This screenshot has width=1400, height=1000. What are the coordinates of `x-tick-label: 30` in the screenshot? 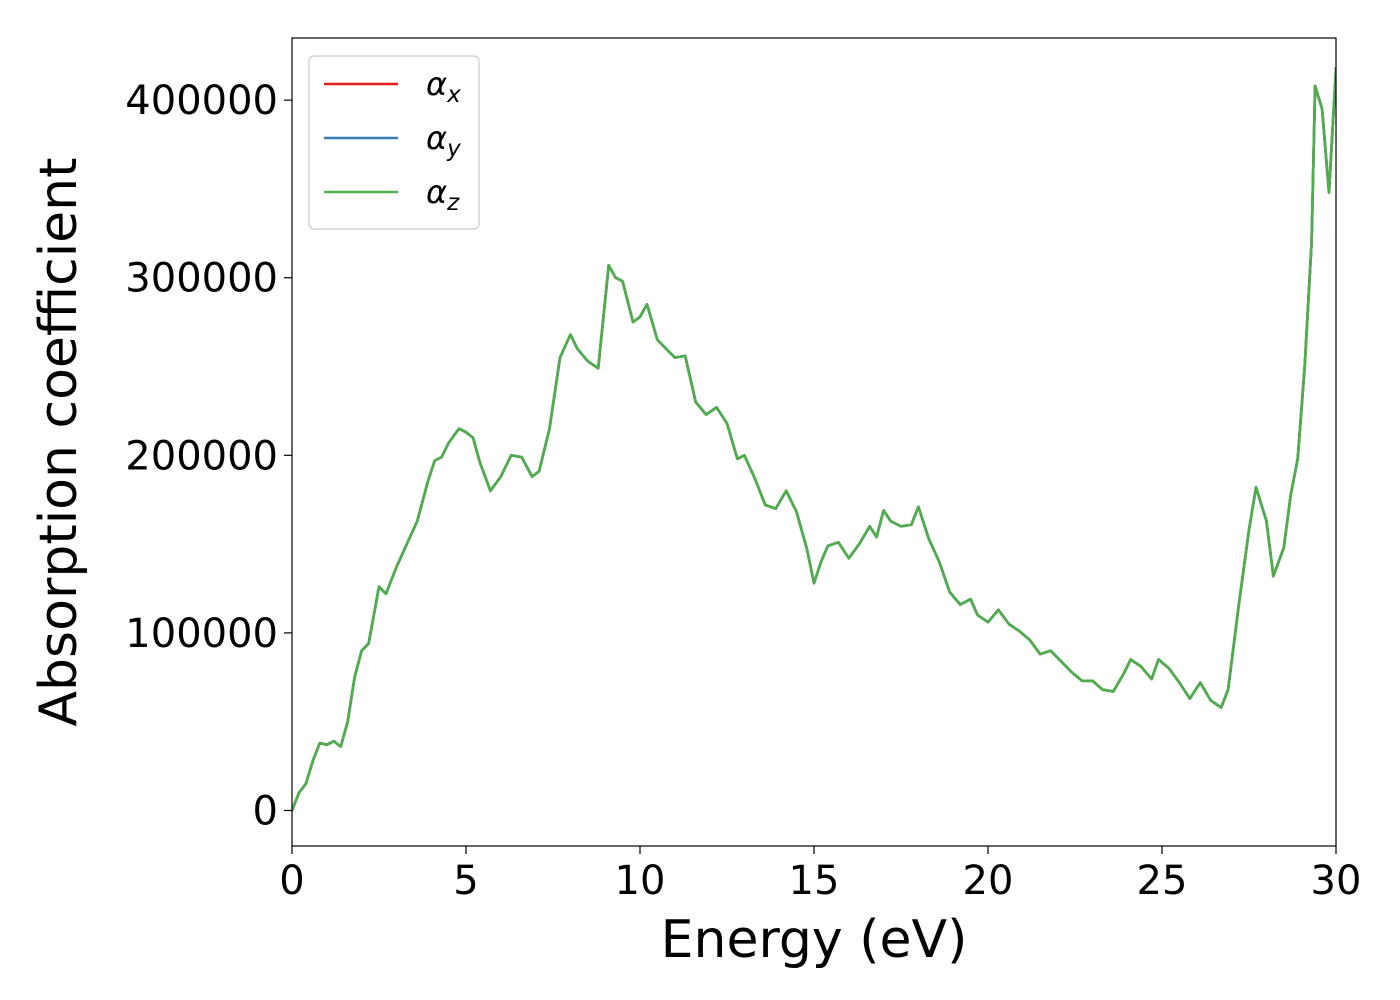 It's located at (1336, 881).